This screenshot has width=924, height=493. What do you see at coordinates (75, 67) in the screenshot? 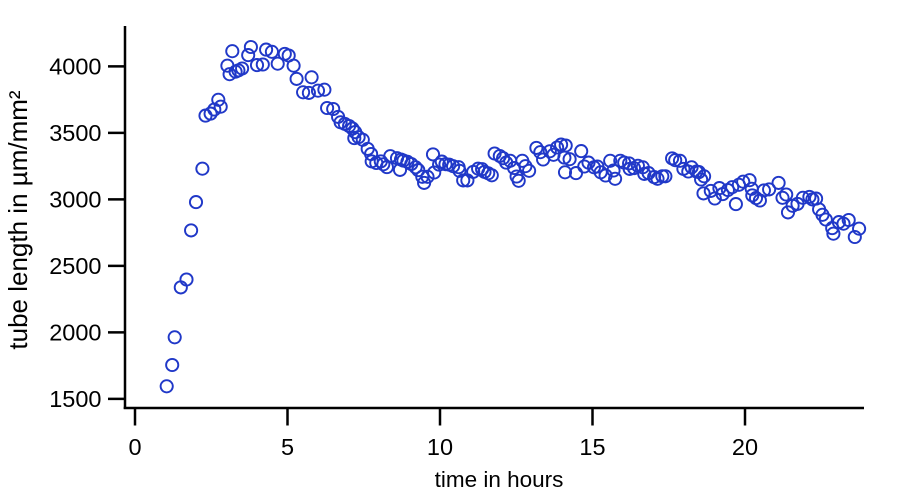
I see `svg-text: 4000` at bounding box center [75, 67].